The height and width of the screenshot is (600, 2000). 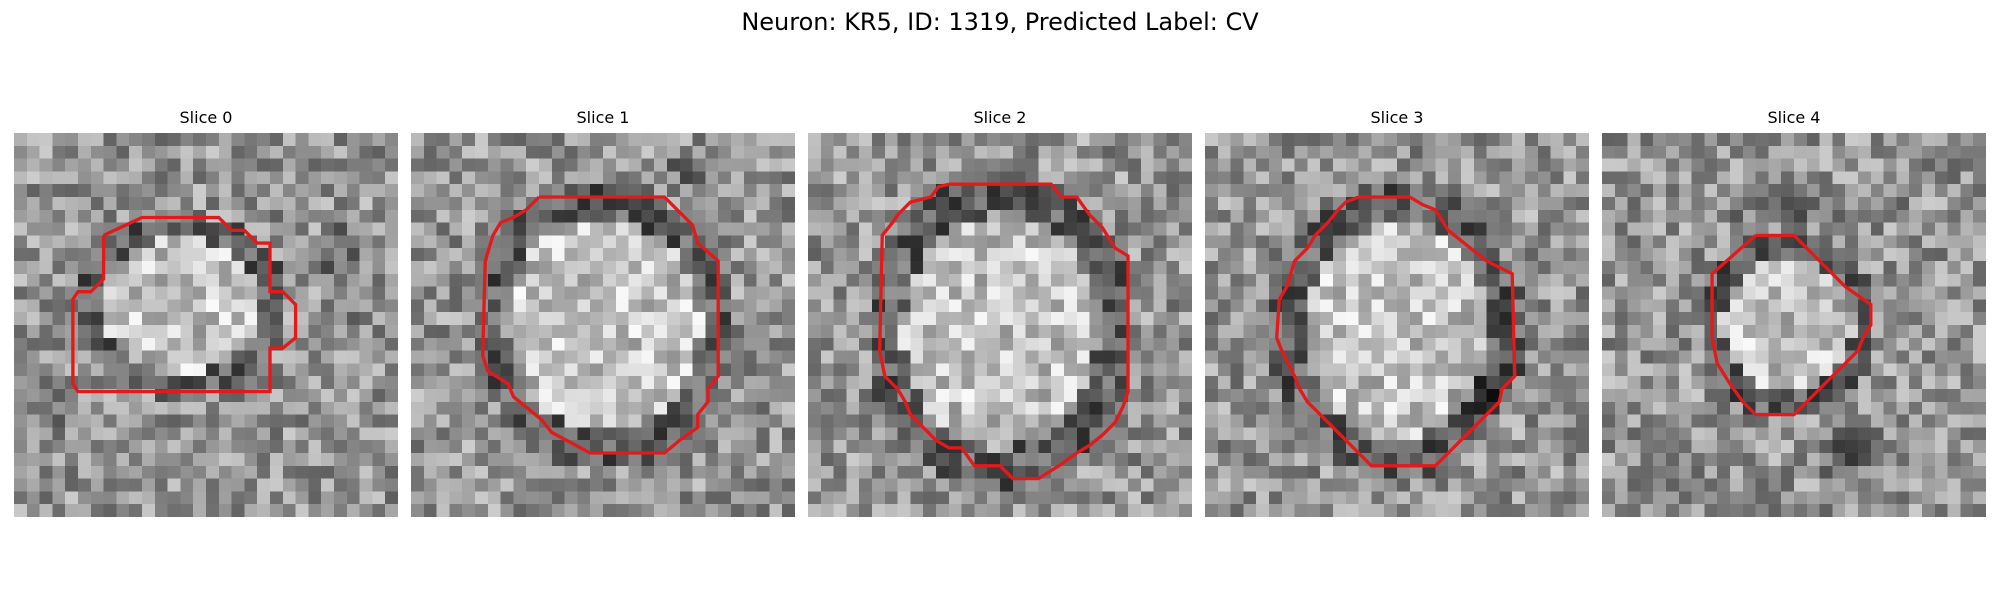 What do you see at coordinates (1000, 117) in the screenshot?
I see `slice-title: Slice 2` at bounding box center [1000, 117].